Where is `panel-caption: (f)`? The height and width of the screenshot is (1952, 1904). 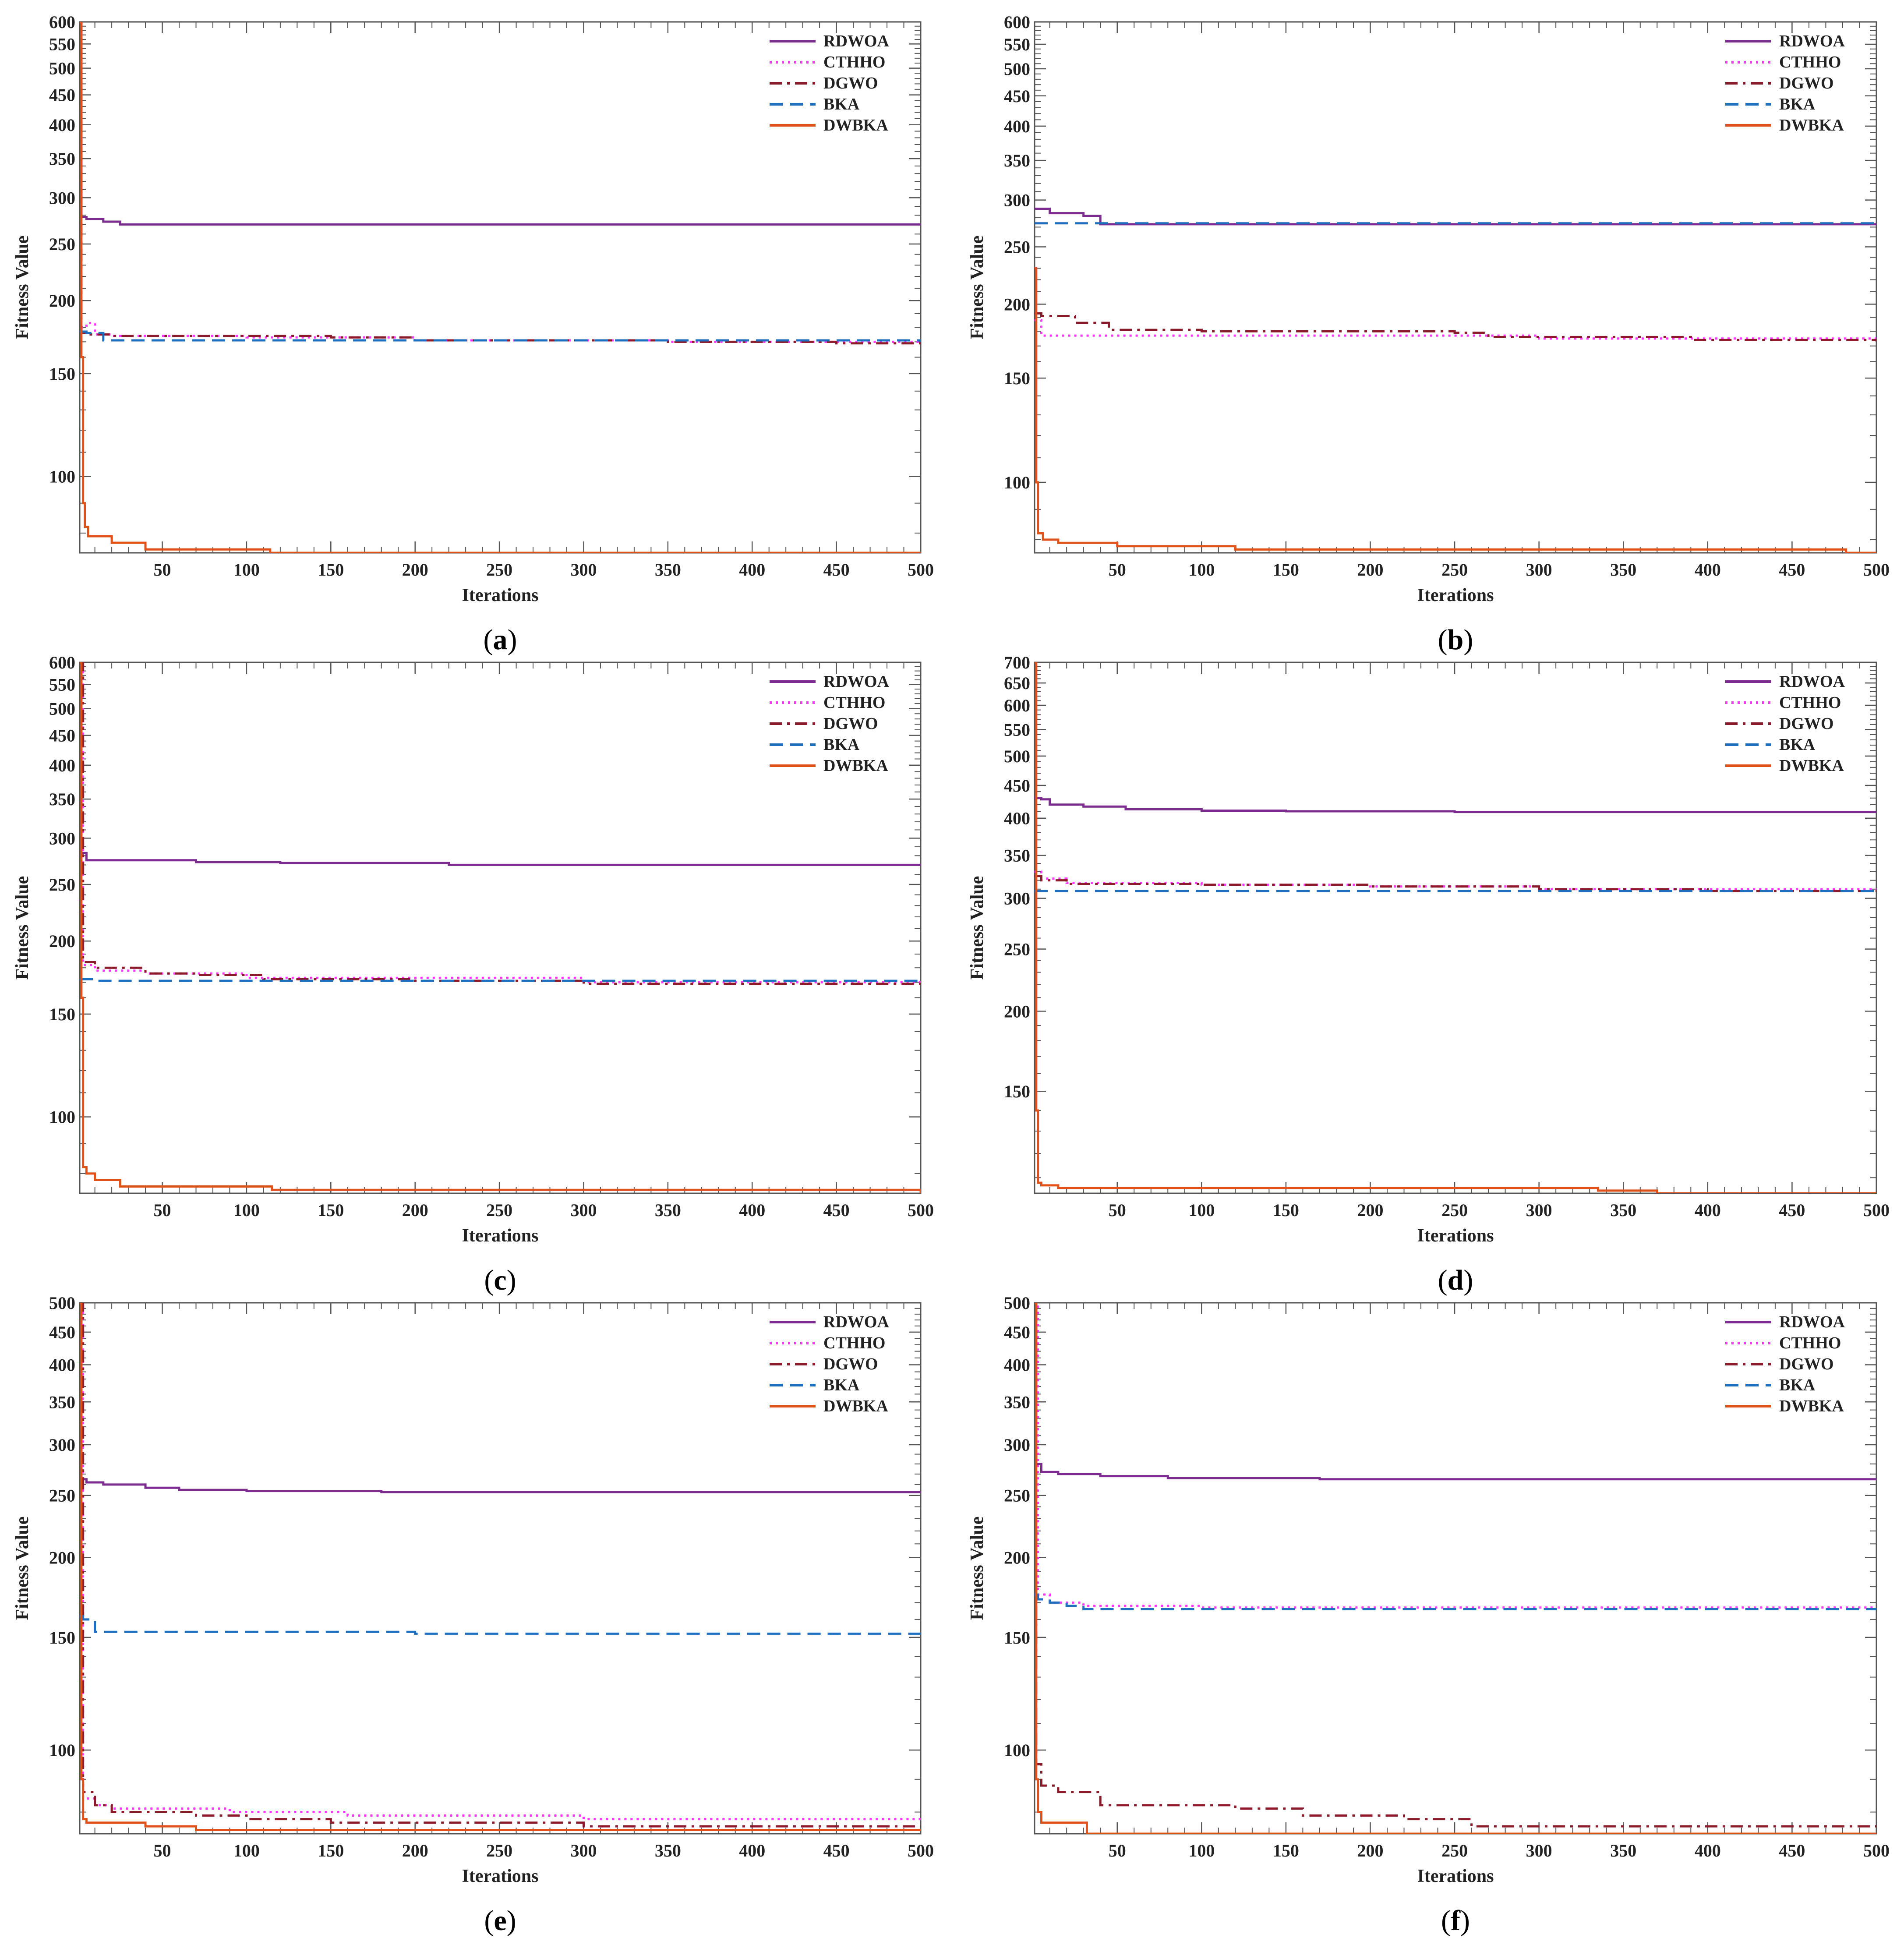
panel-caption: (f) is located at coordinates (1455, 1921).